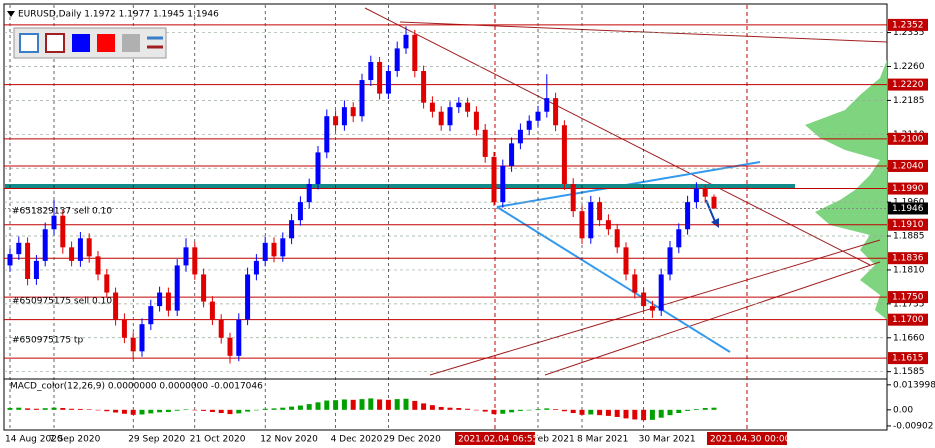 Image resolution: width=935 pixels, height=448 pixels. Describe the element at coordinates (400, 186) in the screenshot. I see `zone-band` at that location.